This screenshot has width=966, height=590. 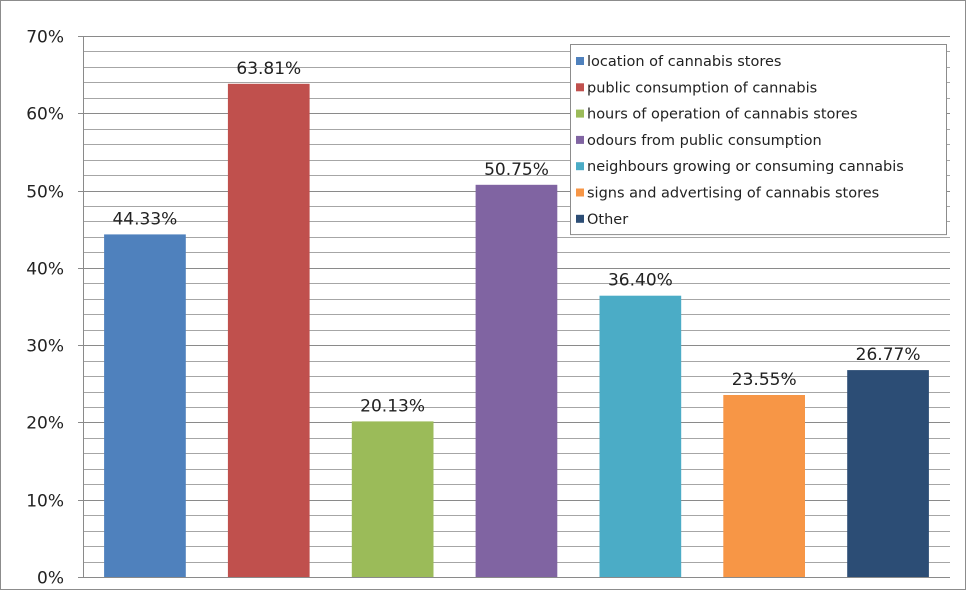 I want to click on legend-entry: hours of operation of cannabis stores, so click(x=722, y=115).